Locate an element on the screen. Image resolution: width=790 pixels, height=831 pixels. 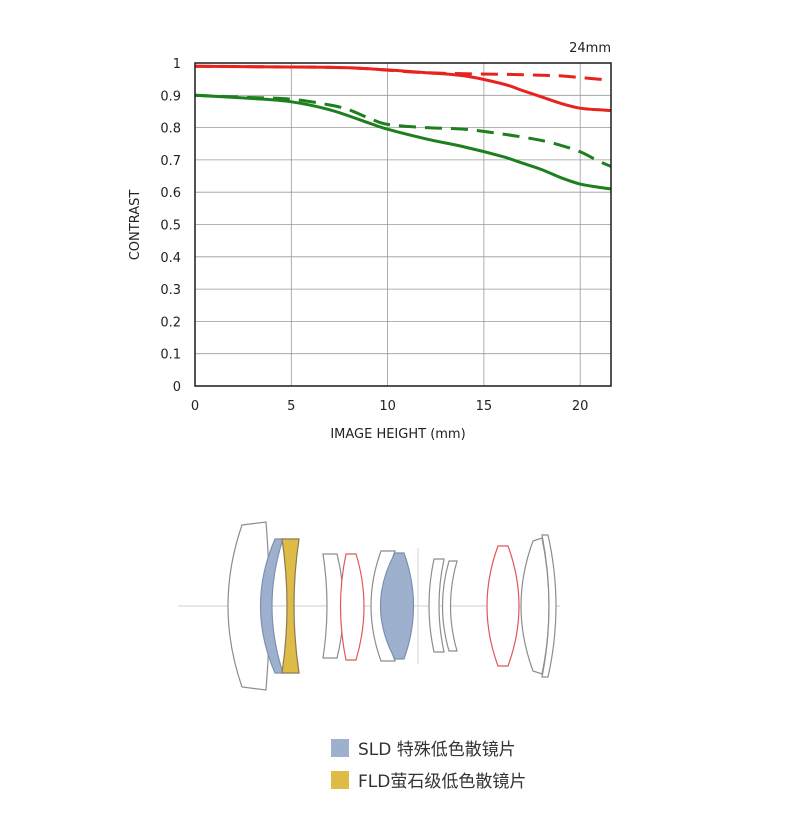
y-tick-label: 0 is located at coordinates (177, 387).